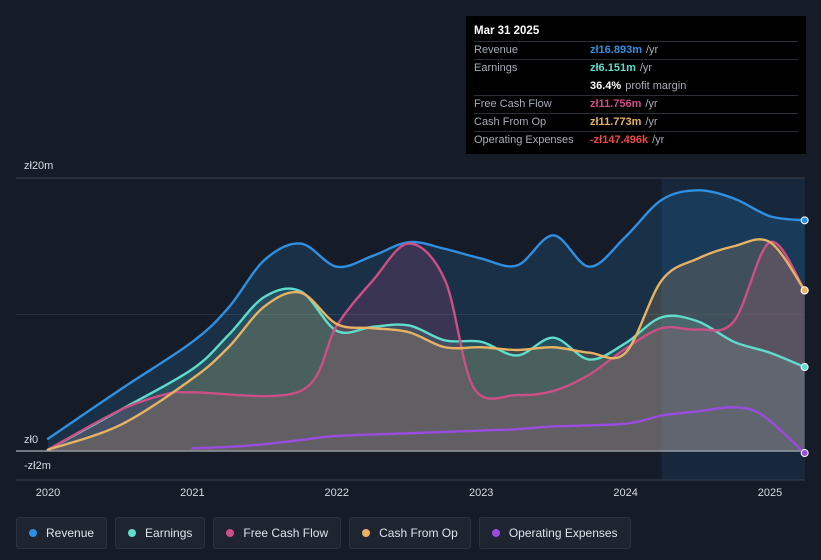  Describe the element at coordinates (563, 533) in the screenshot. I see `legend-label: Operating Expenses` at that location.